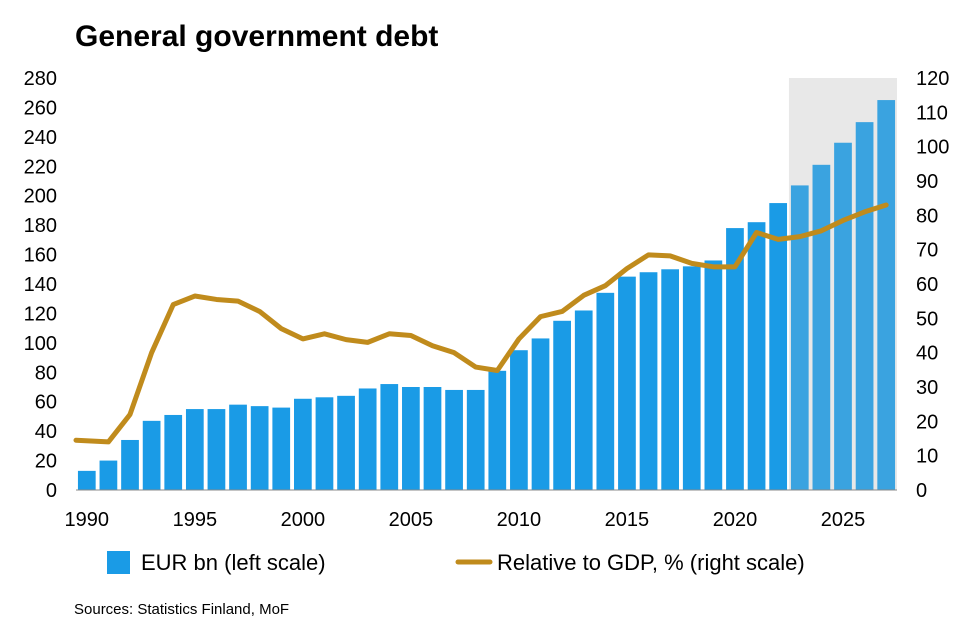 The width and height of the screenshot is (964, 633). Describe the element at coordinates (562, 405) in the screenshot. I see `bar-2012` at that location.